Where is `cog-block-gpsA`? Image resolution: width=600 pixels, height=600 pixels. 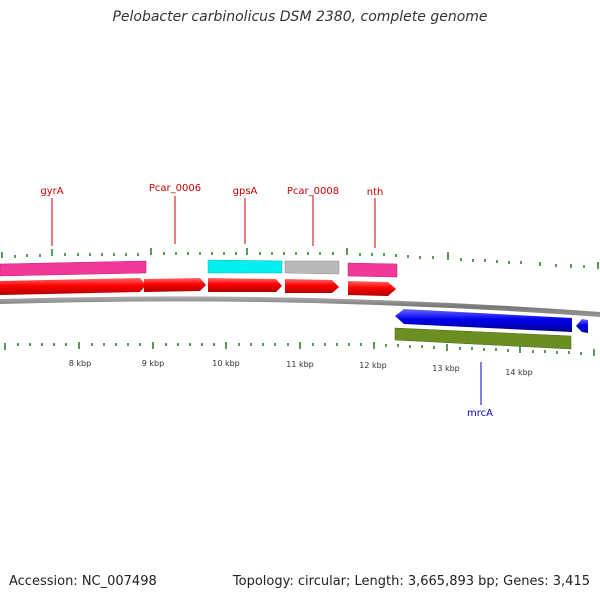 cog-block-gpsA is located at coordinates (245, 266).